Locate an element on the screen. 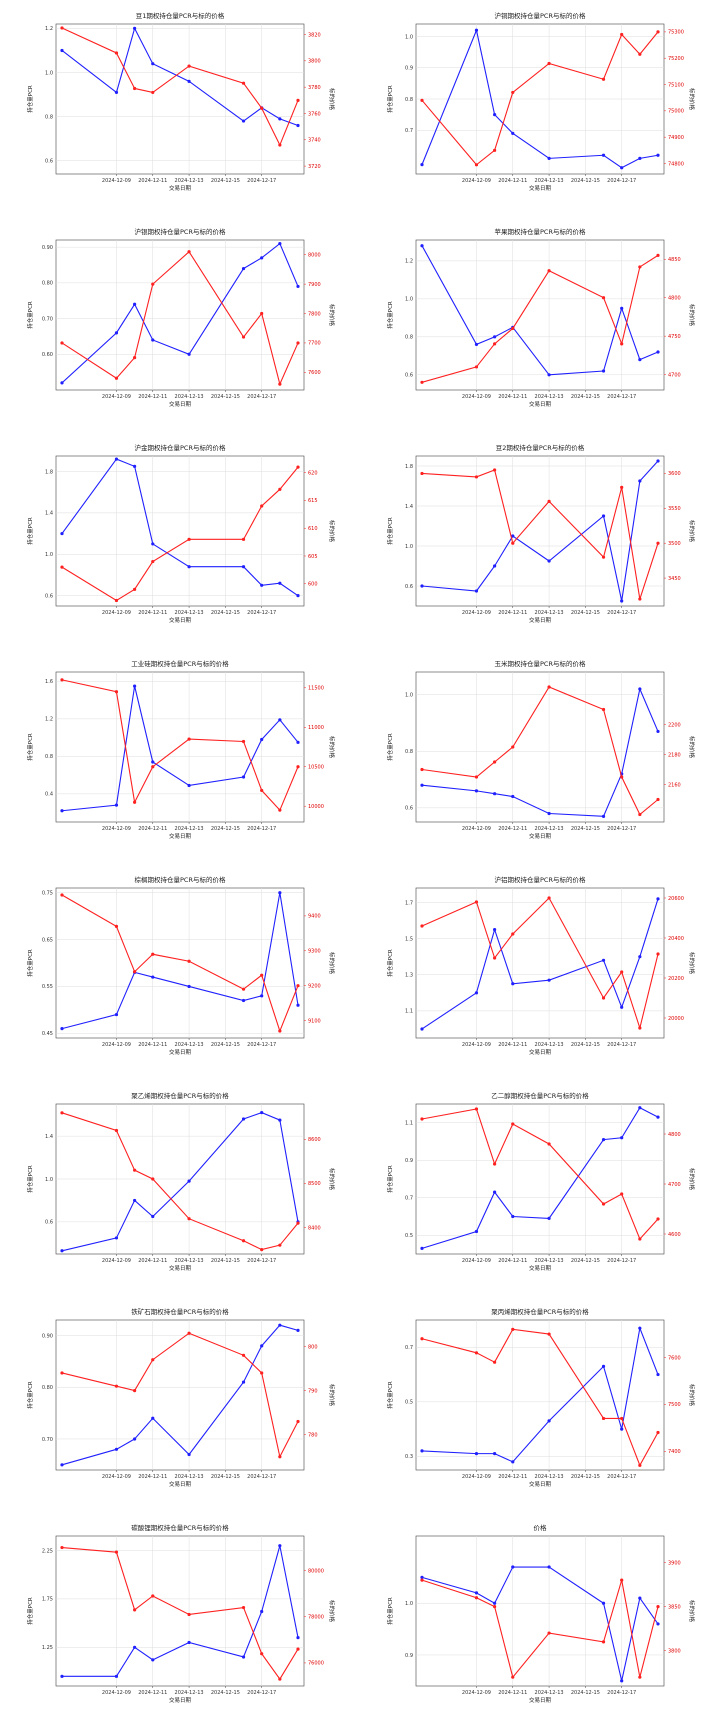 The height and width of the screenshot is (1728, 720). y-left-tick-label: 0.70 is located at coordinates (47, 1440).